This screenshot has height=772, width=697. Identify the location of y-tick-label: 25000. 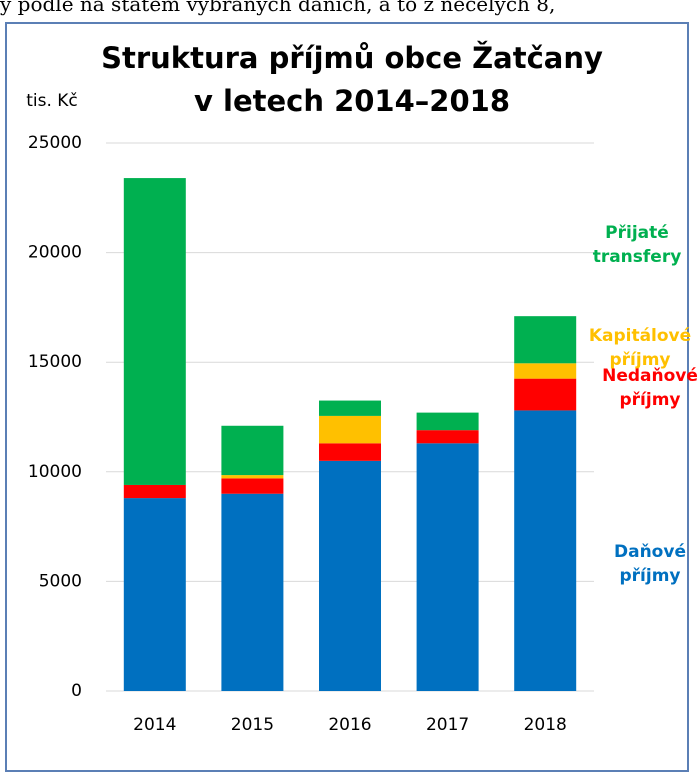
(55, 143).